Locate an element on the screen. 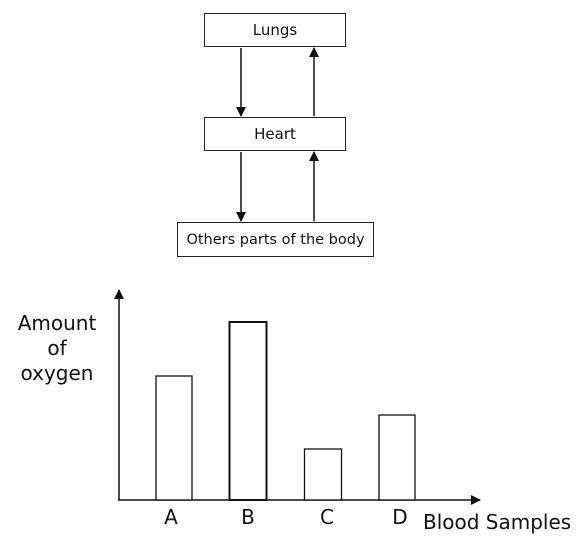  bar-c is located at coordinates (323, 474).